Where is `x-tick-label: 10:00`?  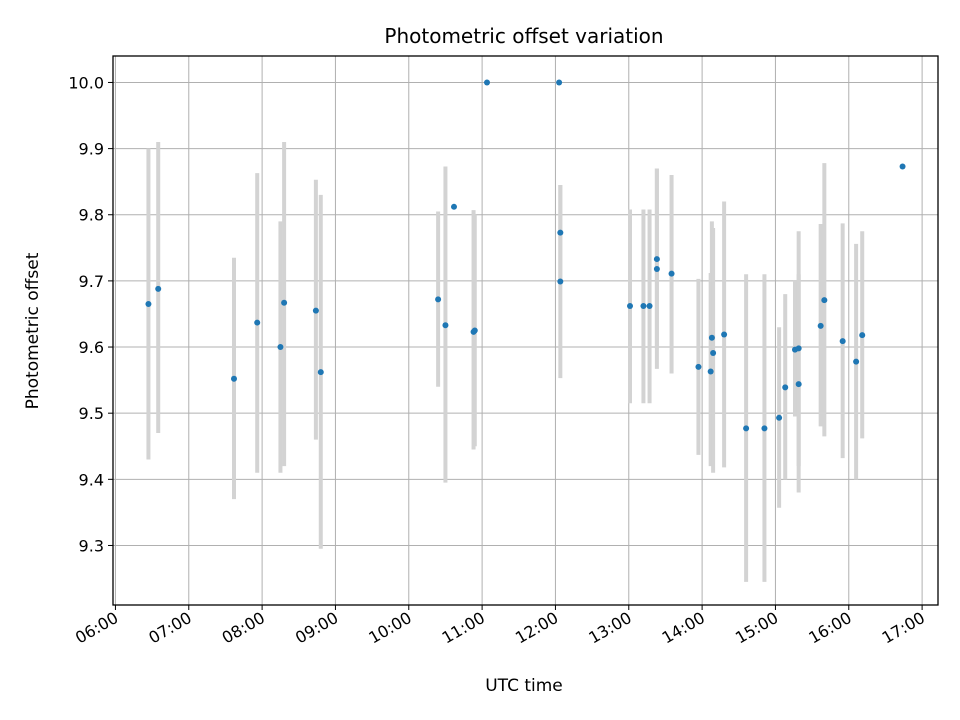
x-tick-label: 10:00 is located at coordinates (389, 628).